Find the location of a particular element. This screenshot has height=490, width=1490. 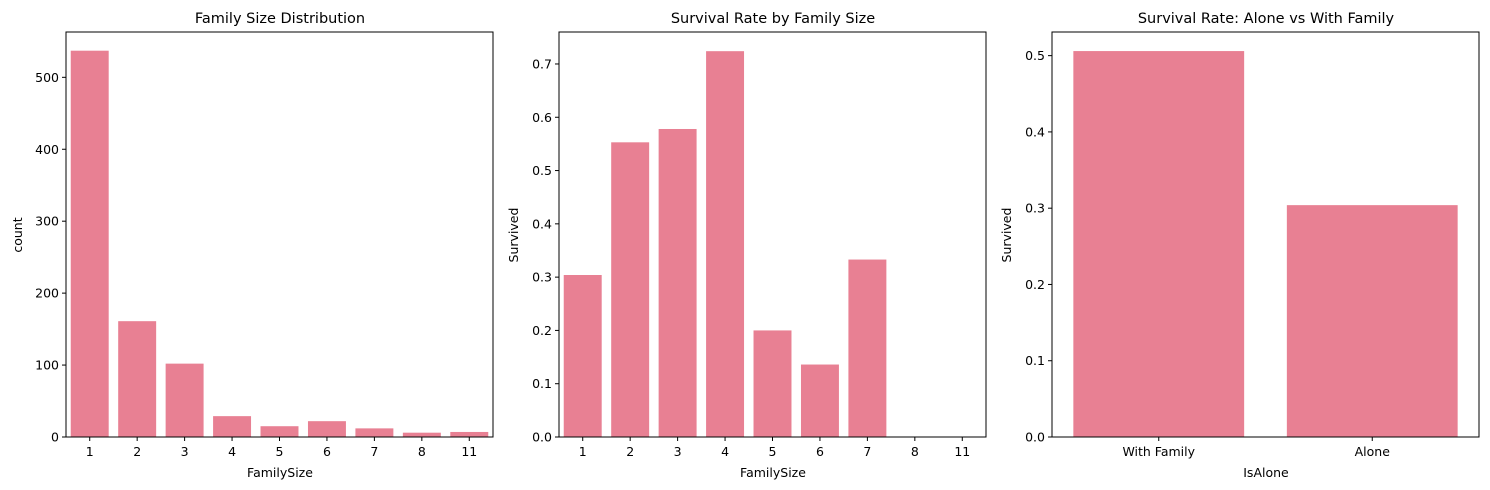

y-tick-label: 200 is located at coordinates (47, 293).